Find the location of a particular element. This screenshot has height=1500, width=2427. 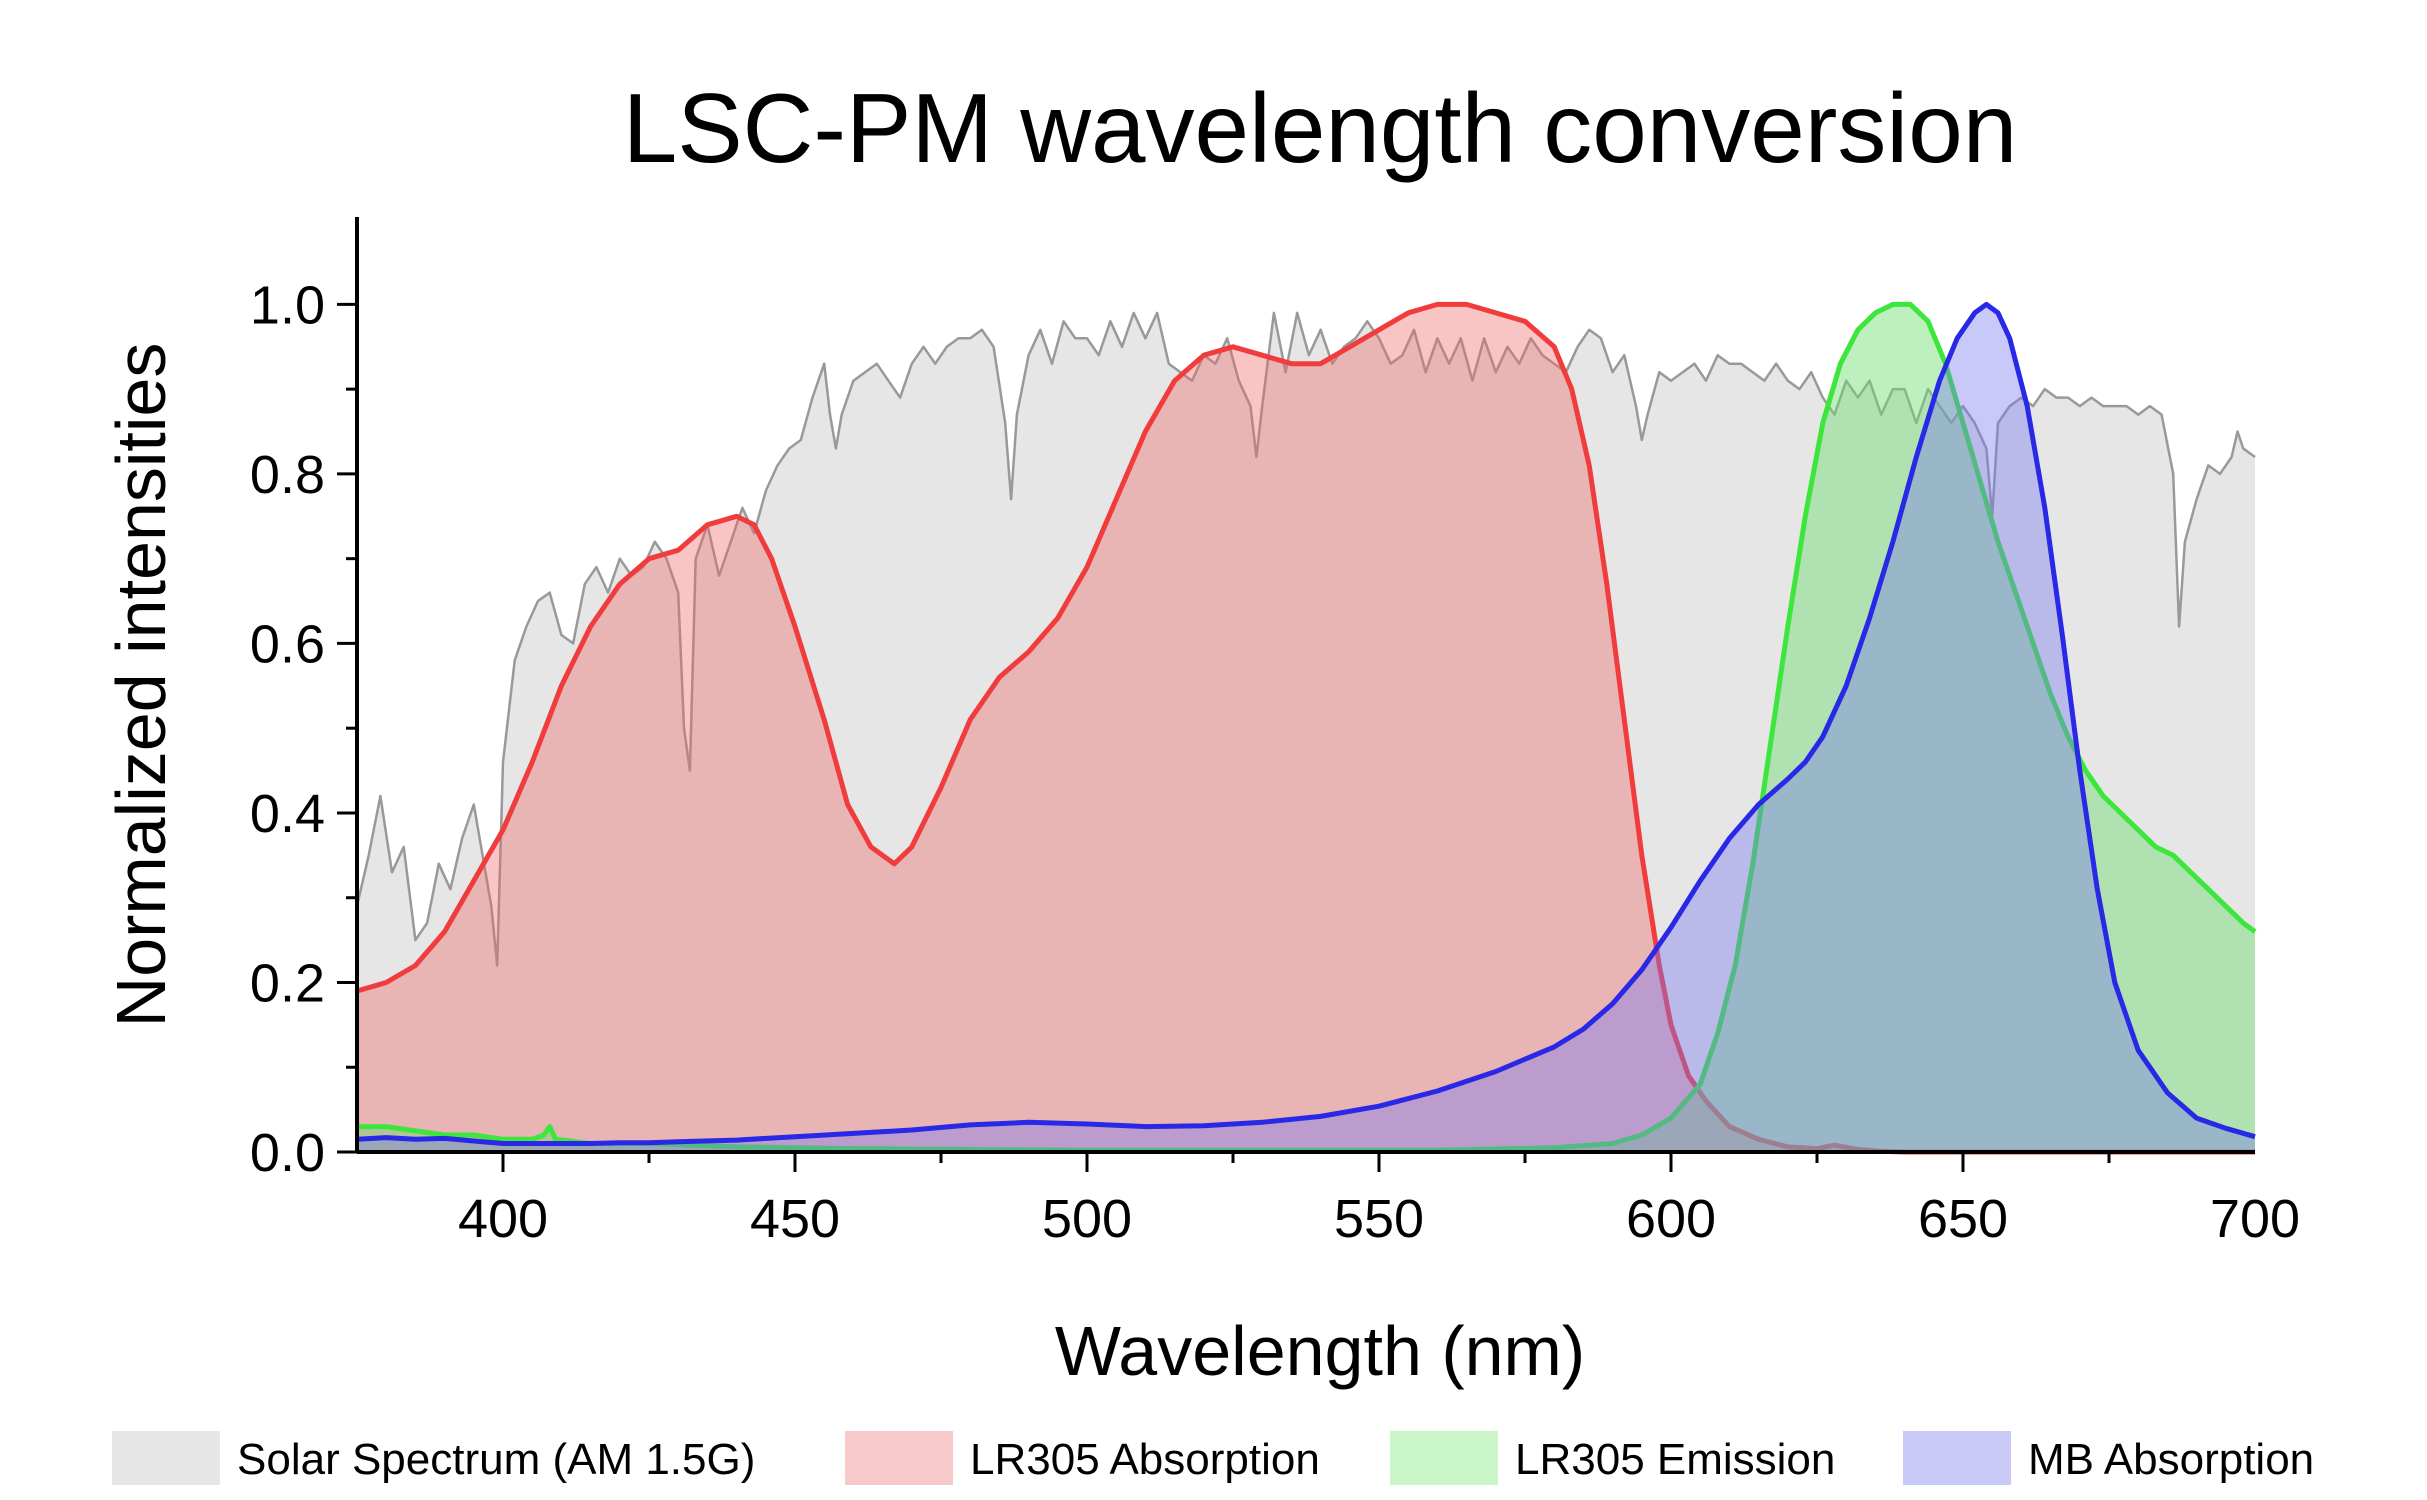

x-axis-title: Wavelength (nm) is located at coordinates (1320, 1351).